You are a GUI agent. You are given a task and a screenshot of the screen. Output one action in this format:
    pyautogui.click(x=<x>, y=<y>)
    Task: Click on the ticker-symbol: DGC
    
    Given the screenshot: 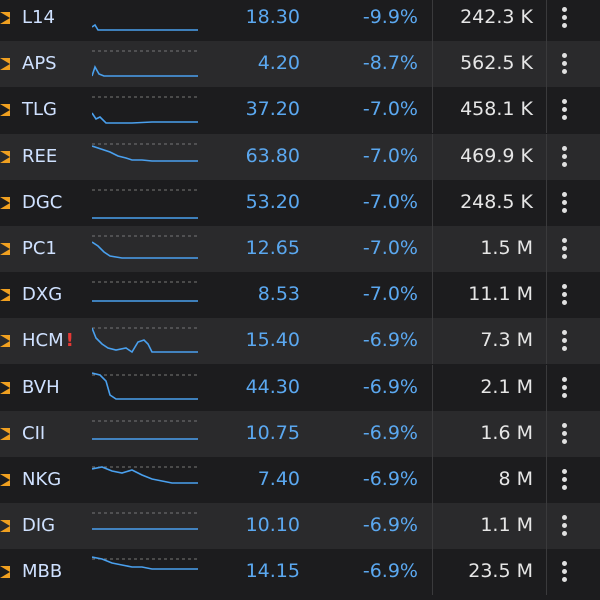 What is the action you would take?
    pyautogui.click(x=42, y=202)
    